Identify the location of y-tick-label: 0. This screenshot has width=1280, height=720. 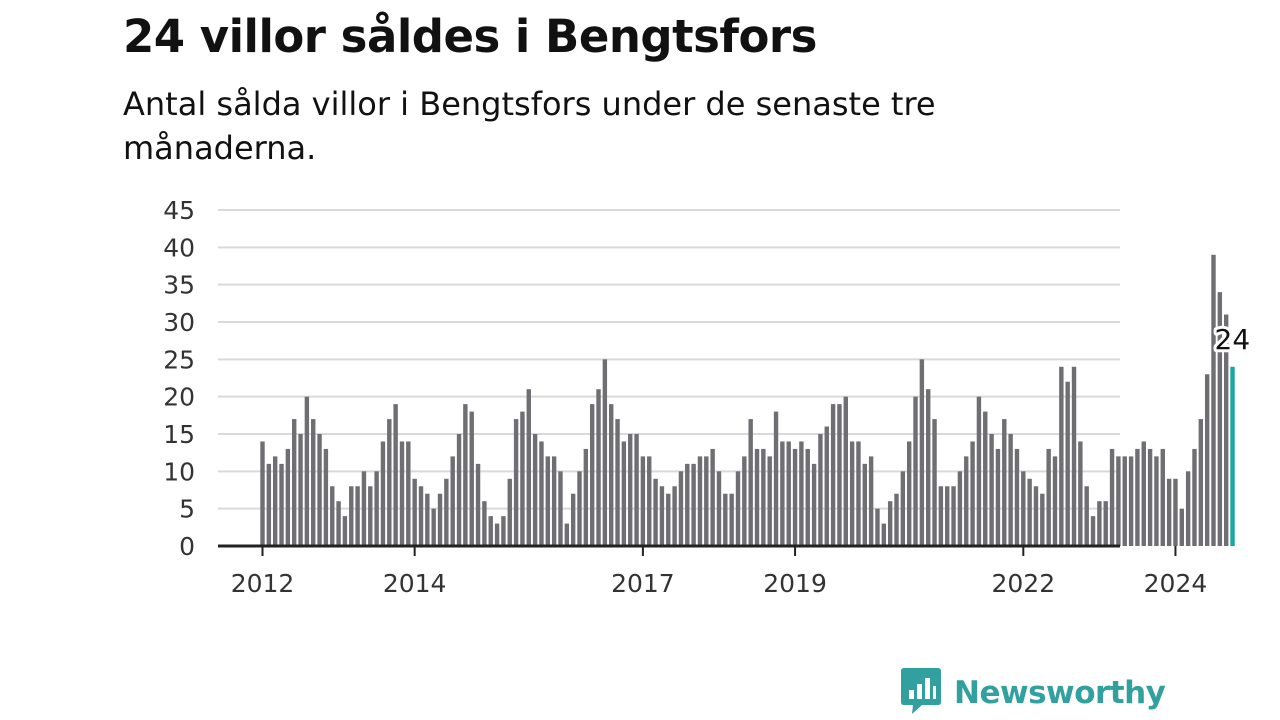
(187, 546).